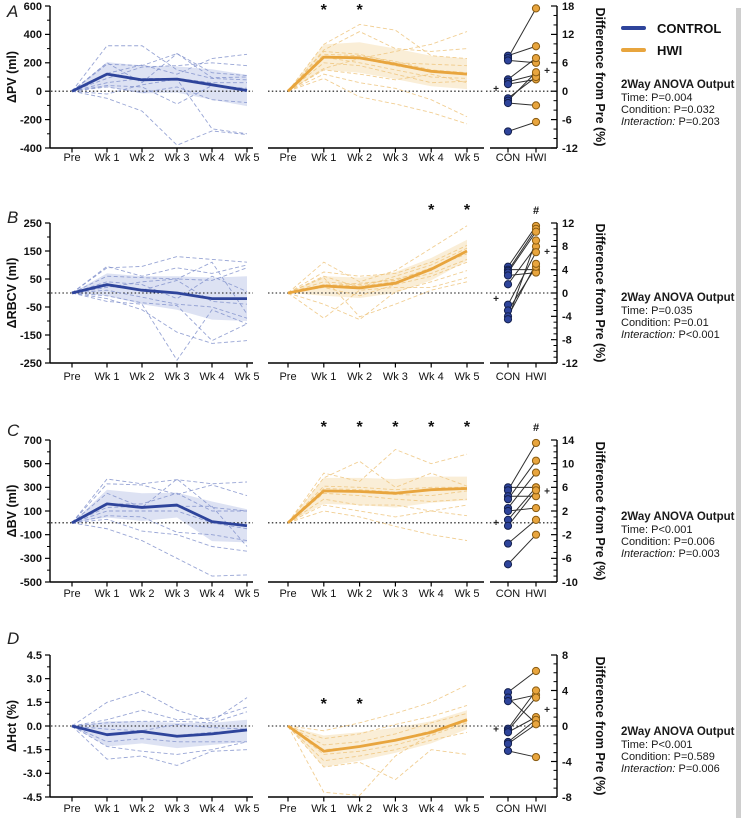  Describe the element at coordinates (567, 317) in the screenshot. I see `svg-text: -4` at that location.